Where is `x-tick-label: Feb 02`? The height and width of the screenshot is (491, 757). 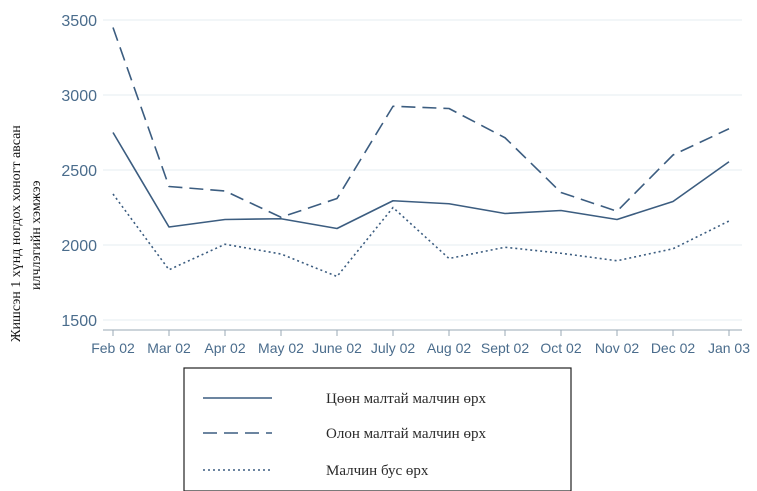
x-tick-label: Feb 02 is located at coordinates (113, 348).